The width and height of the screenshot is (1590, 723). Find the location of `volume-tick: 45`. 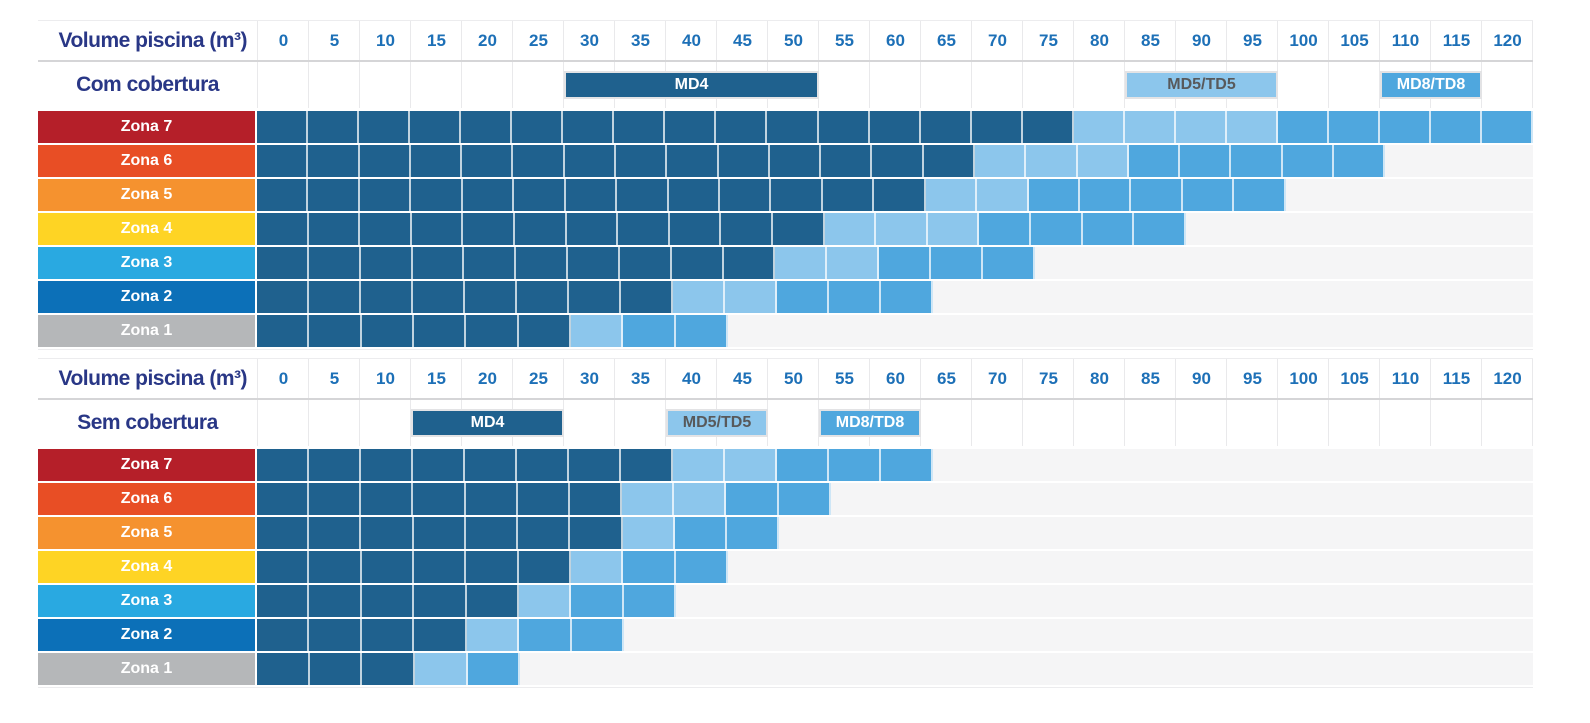

volume-tick: 45 is located at coordinates (742, 40).